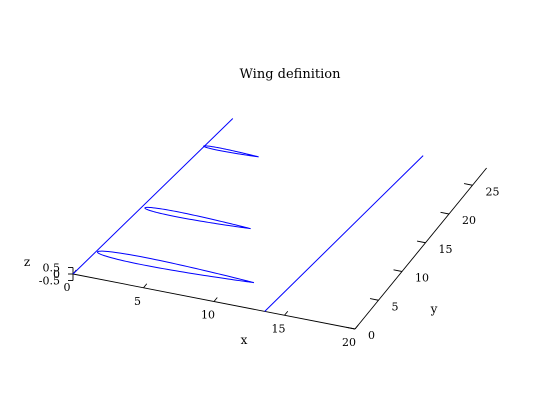 The height and width of the screenshot is (420, 560). What do you see at coordinates (27, 262) in the screenshot?
I see `z-axis-label: z` at bounding box center [27, 262].